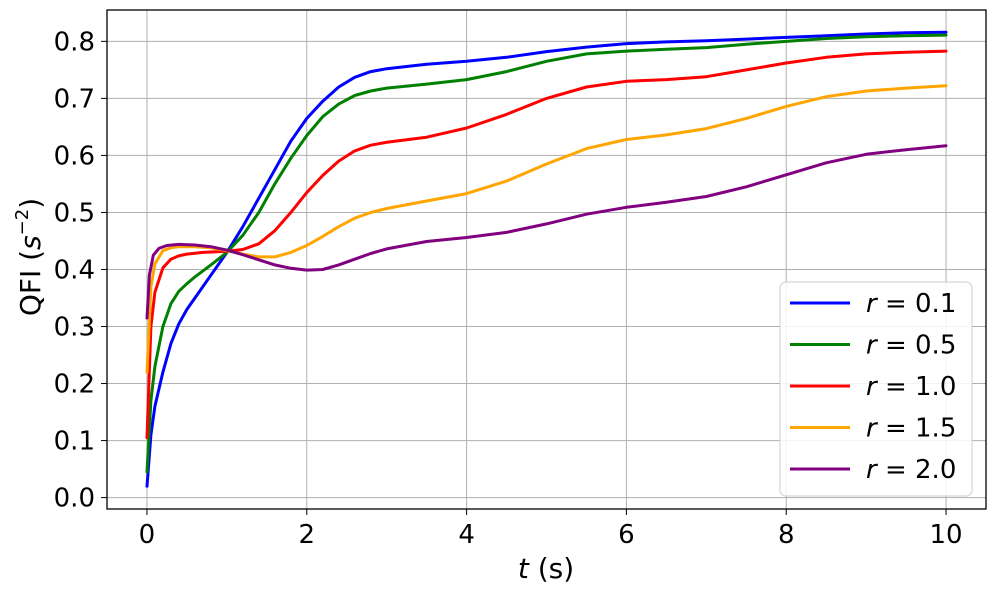 Image resolution: width=996 pixels, height=595 pixels. I want to click on legend-label: r = 1.0, so click(911, 387).